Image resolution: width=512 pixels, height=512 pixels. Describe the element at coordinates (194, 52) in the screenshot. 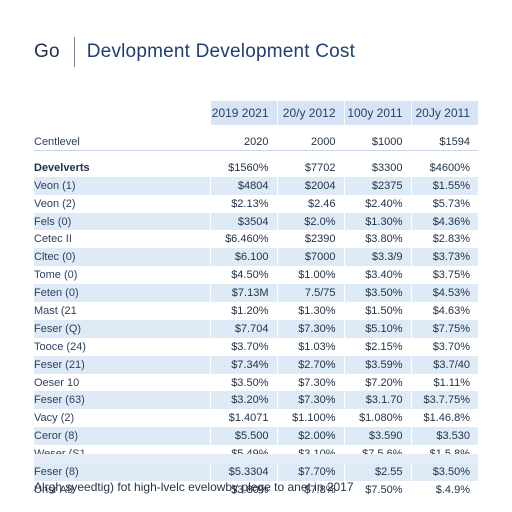

I see `report-header: Go Devlopment Development Cost` at that location.